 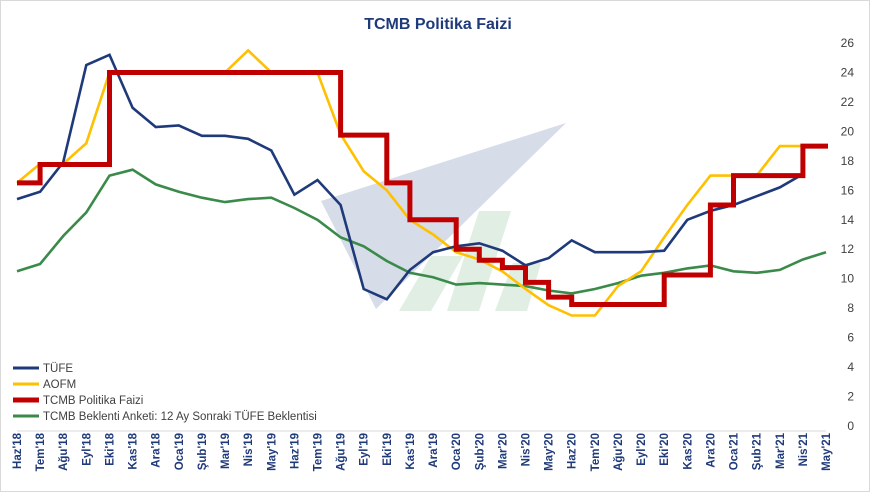 I want to click on x-tick-label: Ağu'20, so click(x=619, y=452).